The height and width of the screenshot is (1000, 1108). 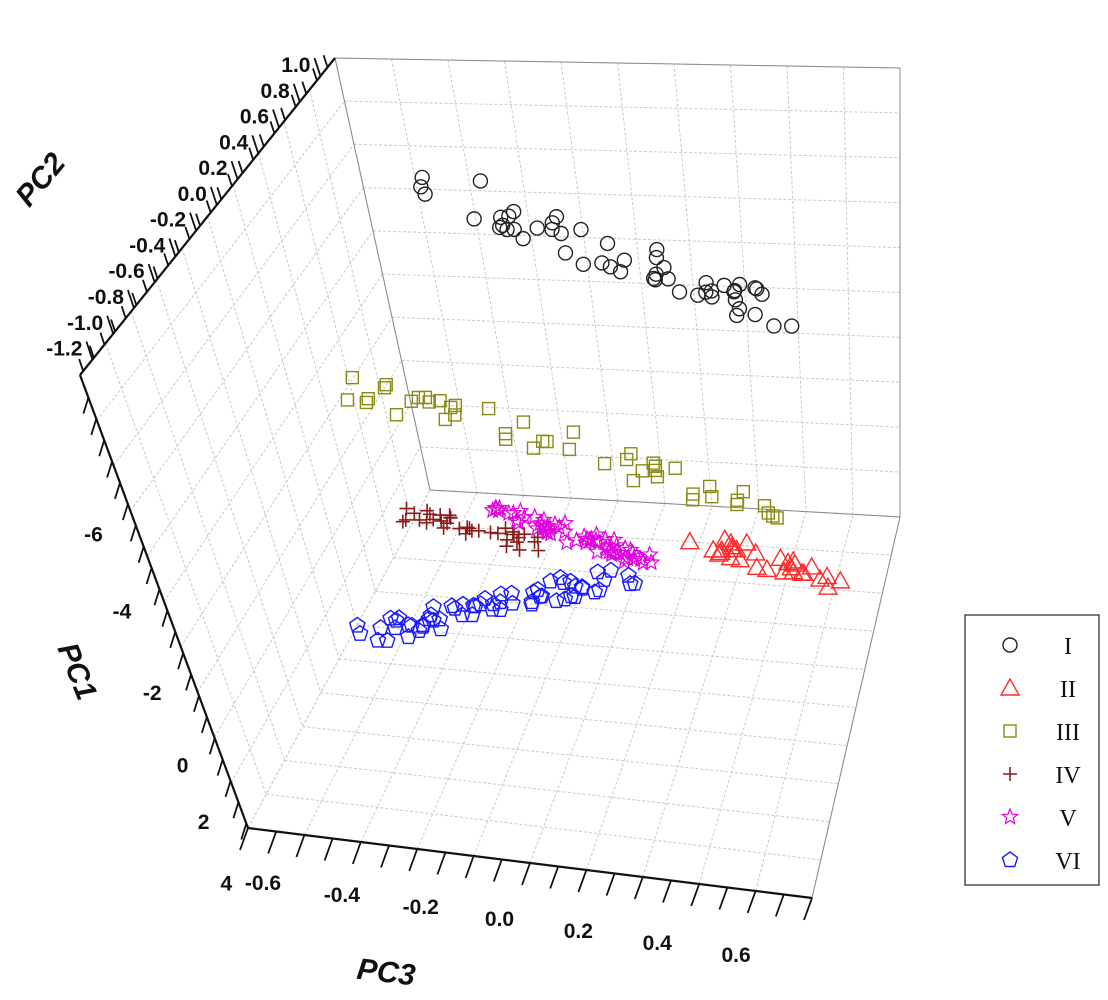 What do you see at coordinates (1068, 776) in the screenshot?
I see `legend-label-IV: IV` at bounding box center [1068, 776].